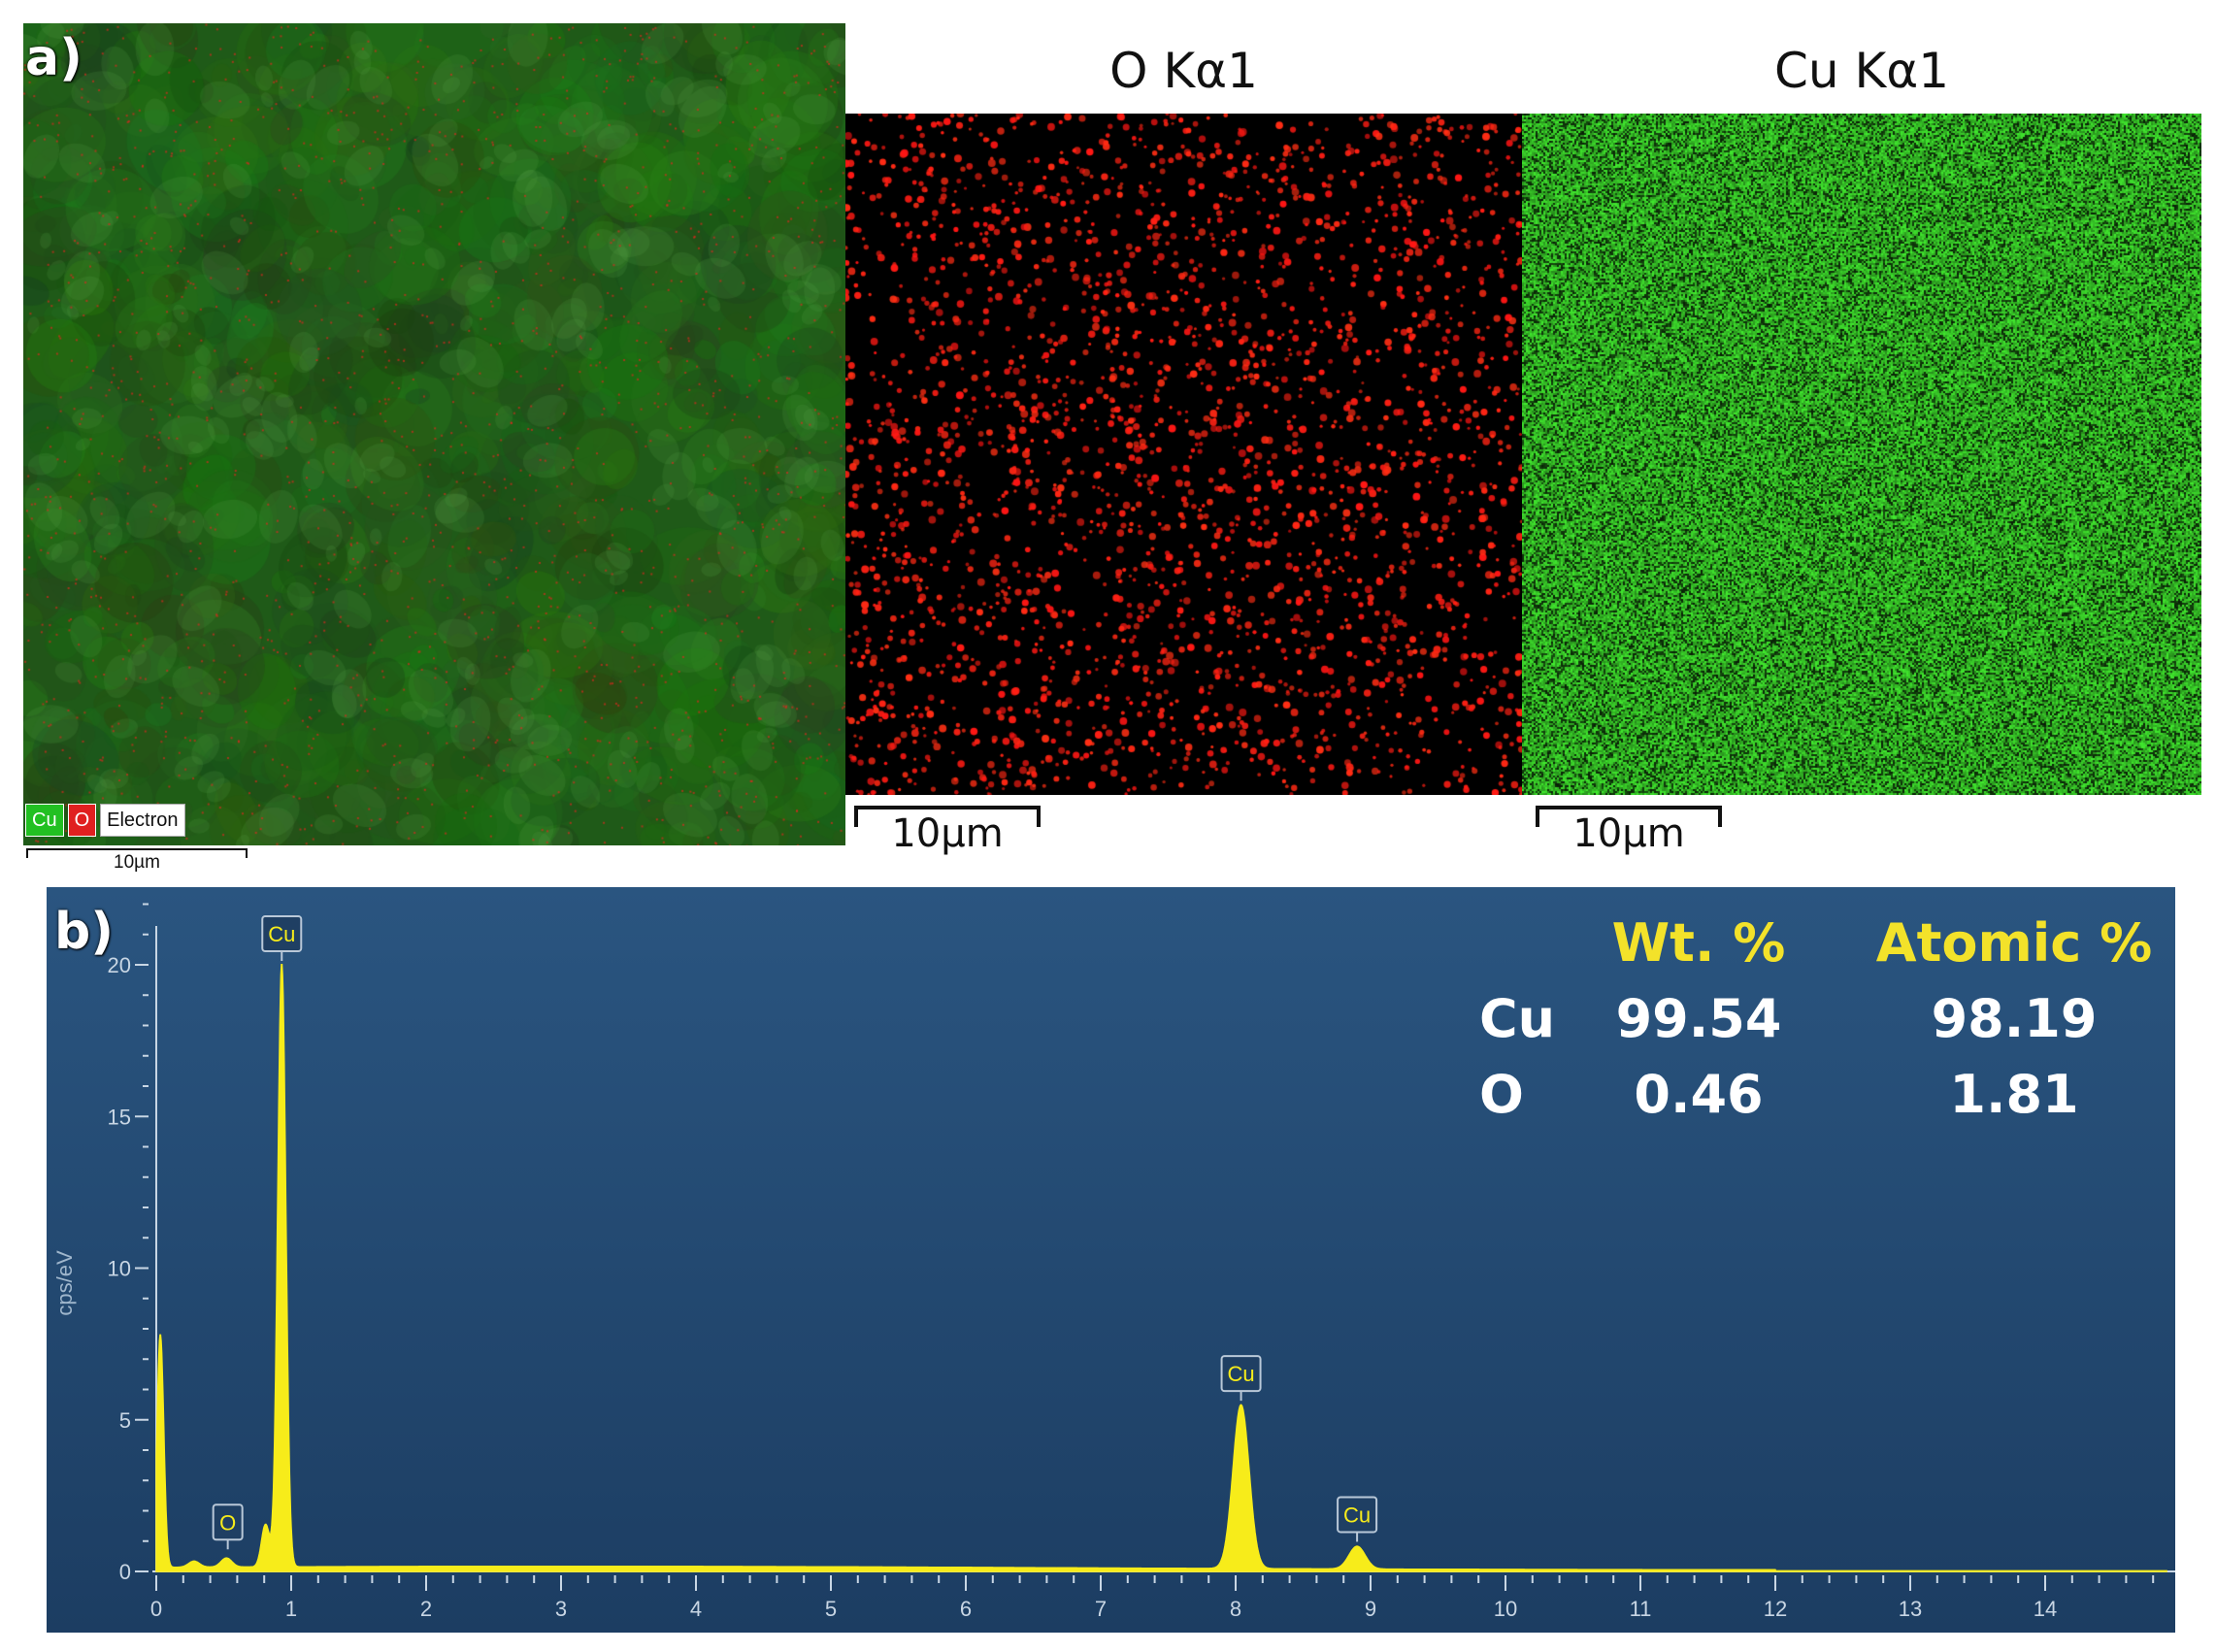 The image size is (2216, 1652). Describe the element at coordinates (1698, 943) in the screenshot. I see `table-header-wt: Wt. %` at that location.